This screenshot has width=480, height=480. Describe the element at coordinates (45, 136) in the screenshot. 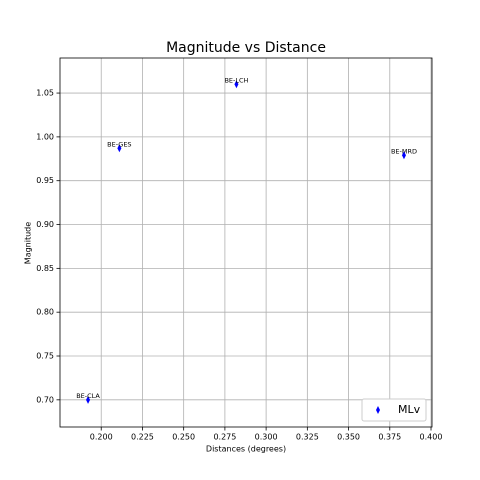

I see `y-tick-label: 1.00` at that location.